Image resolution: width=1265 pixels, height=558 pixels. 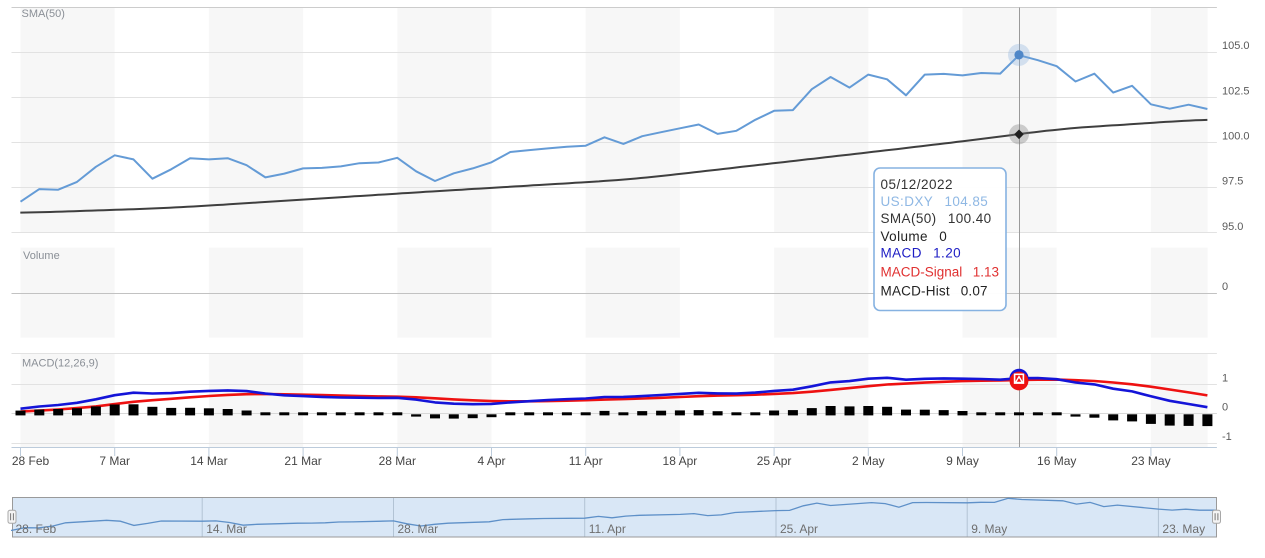 I want to click on svg-text: 95.0, so click(x=1232, y=227).